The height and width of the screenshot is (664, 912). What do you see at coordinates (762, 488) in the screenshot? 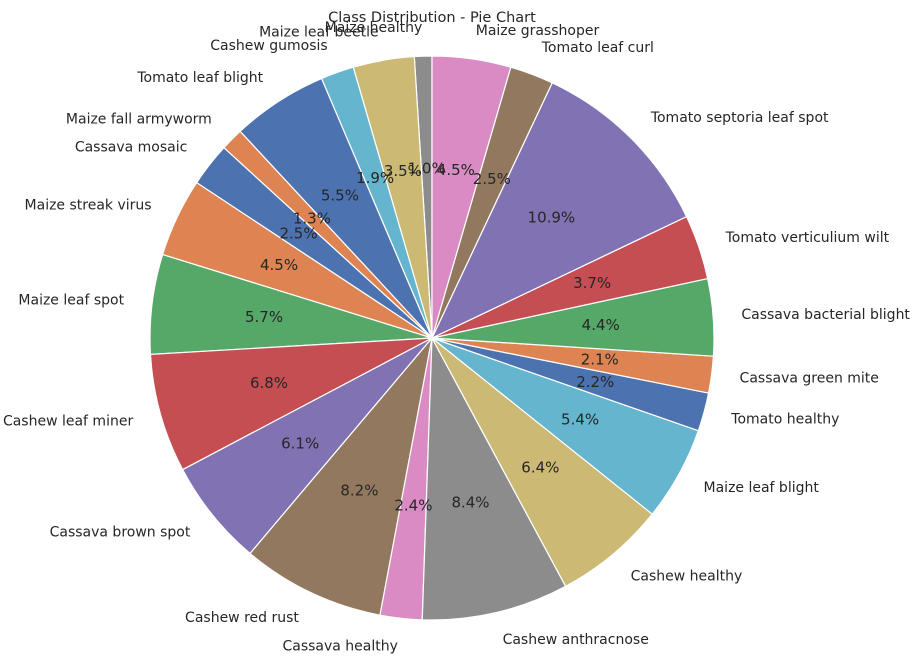
I see `slice-label: Maize leaf blight` at bounding box center [762, 488].